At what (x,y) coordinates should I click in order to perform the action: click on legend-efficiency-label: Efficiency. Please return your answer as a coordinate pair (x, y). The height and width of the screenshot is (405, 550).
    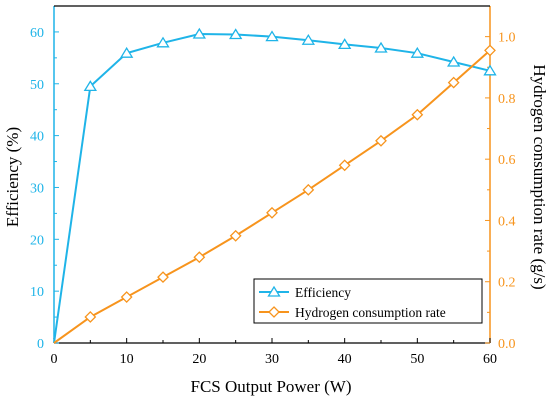
    Looking at the image, I should click on (323, 292).